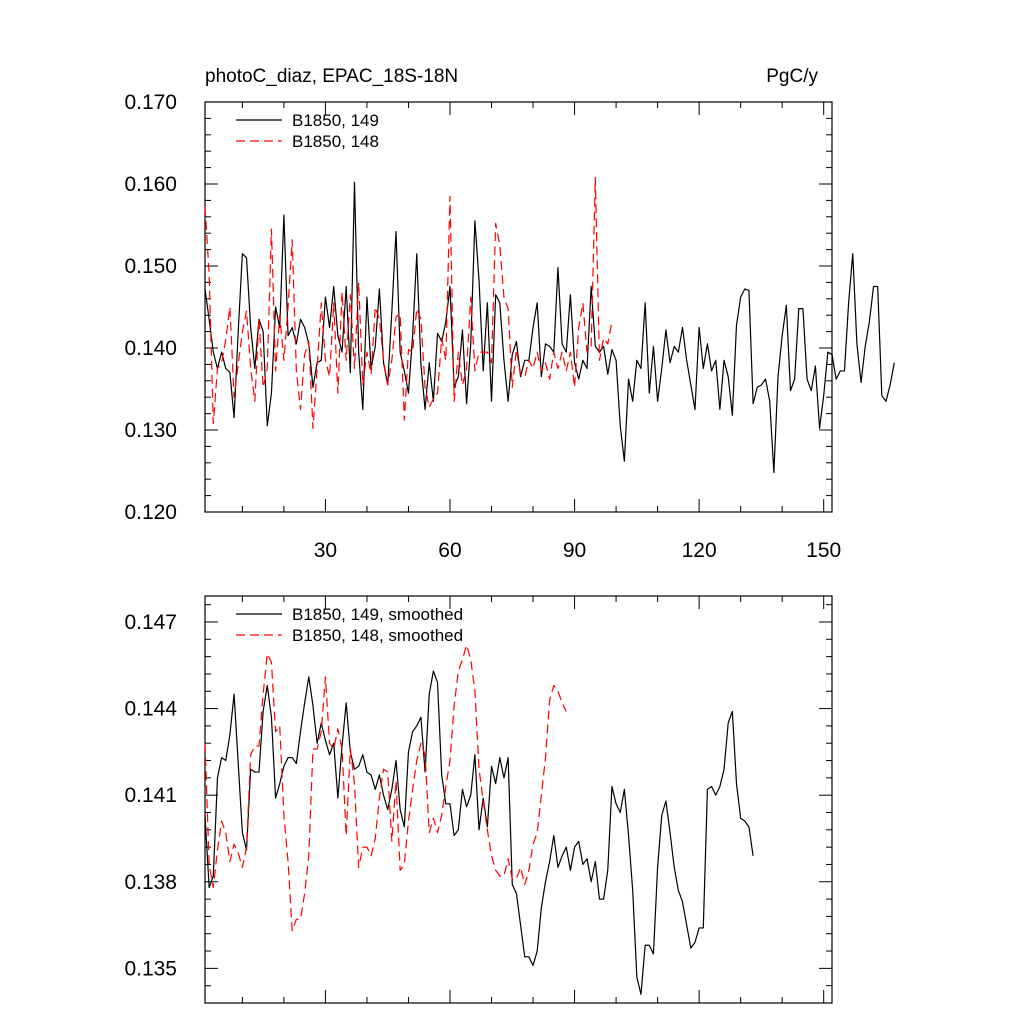 The width and height of the screenshot is (1024, 1024). I want to click on y-tick-label: 0.135, so click(150, 968).